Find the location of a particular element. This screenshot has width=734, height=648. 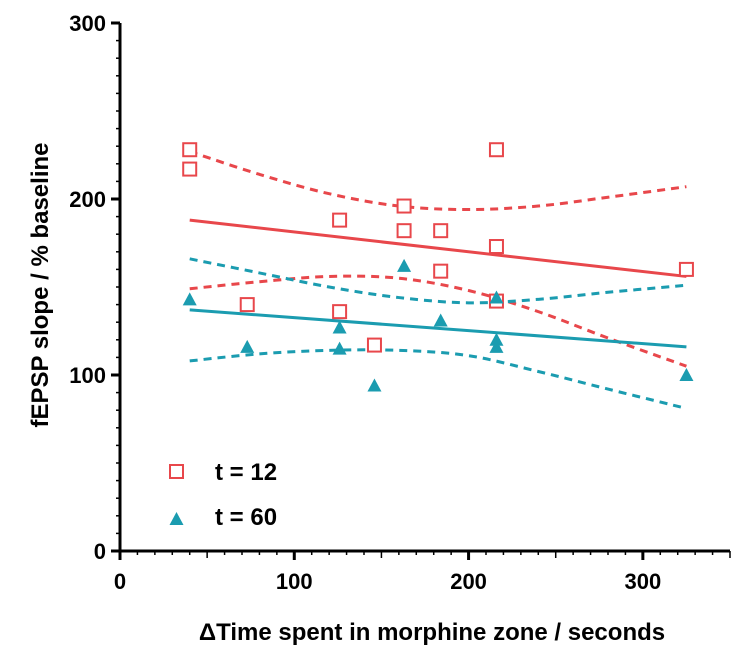

x-tick-label: 200 is located at coordinates (468, 581).